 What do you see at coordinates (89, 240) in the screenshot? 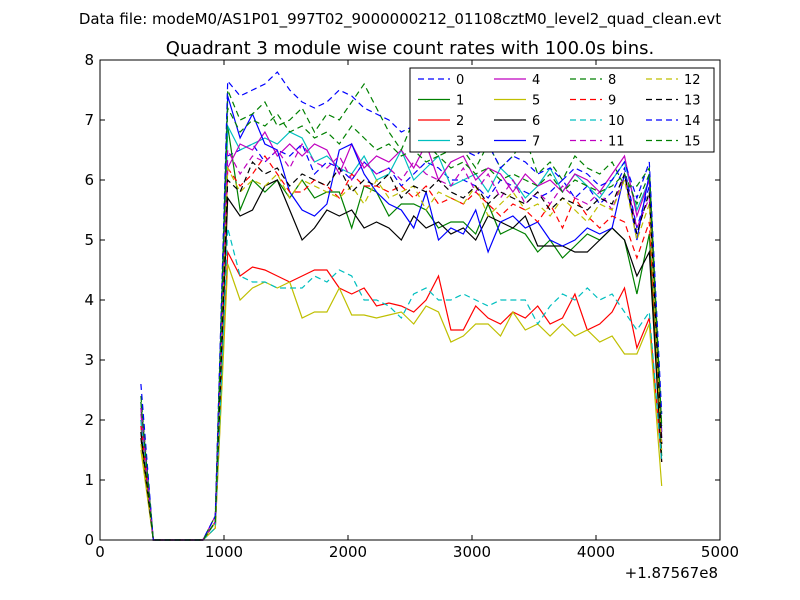
I see `y-tick-label: 5` at bounding box center [89, 240].